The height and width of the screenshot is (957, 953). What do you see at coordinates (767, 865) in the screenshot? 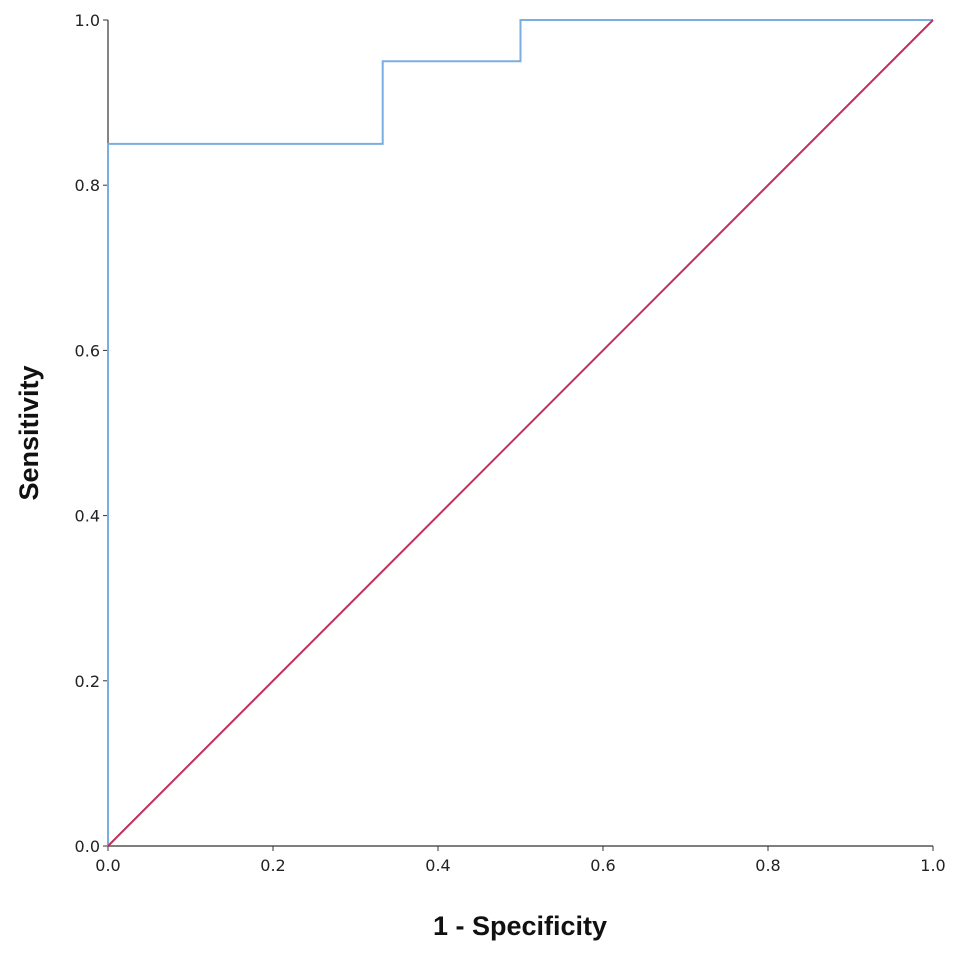
I see `x-tick-label: 0.8` at bounding box center [767, 865].